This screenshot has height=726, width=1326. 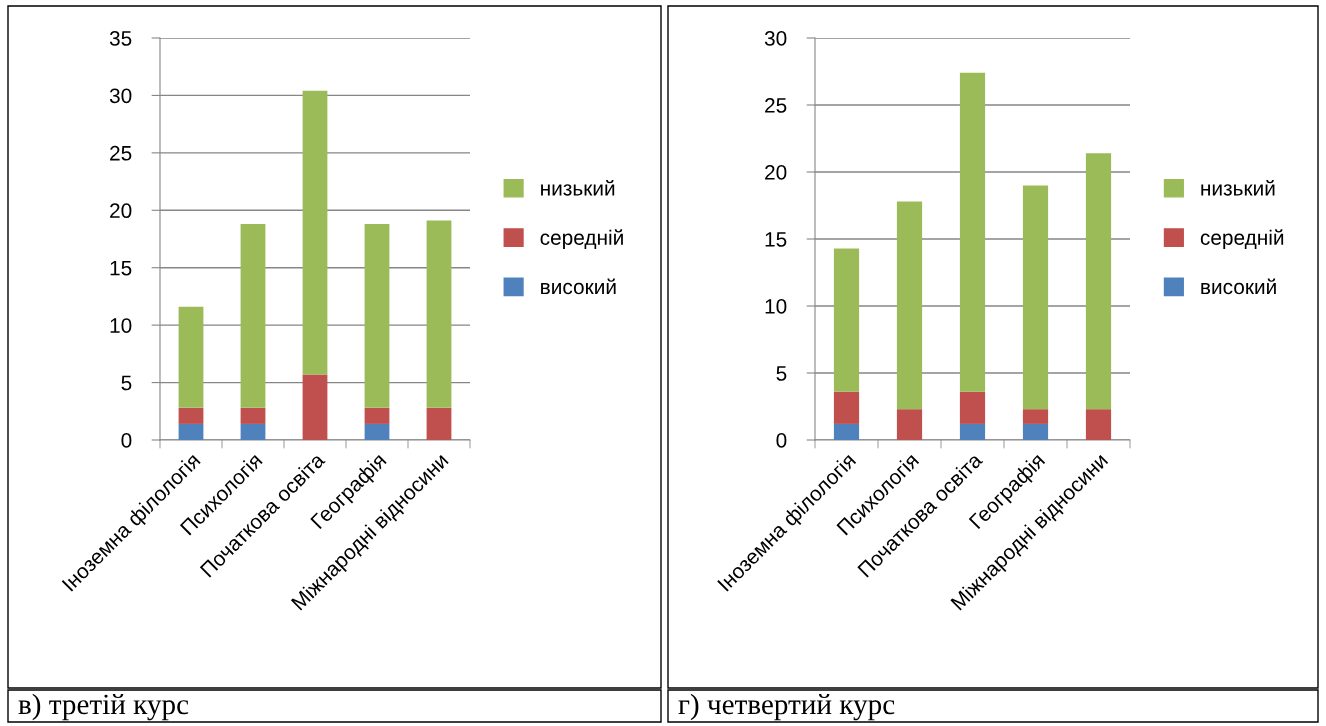 I want to click on text: в) третій курс, so click(x=103, y=707).